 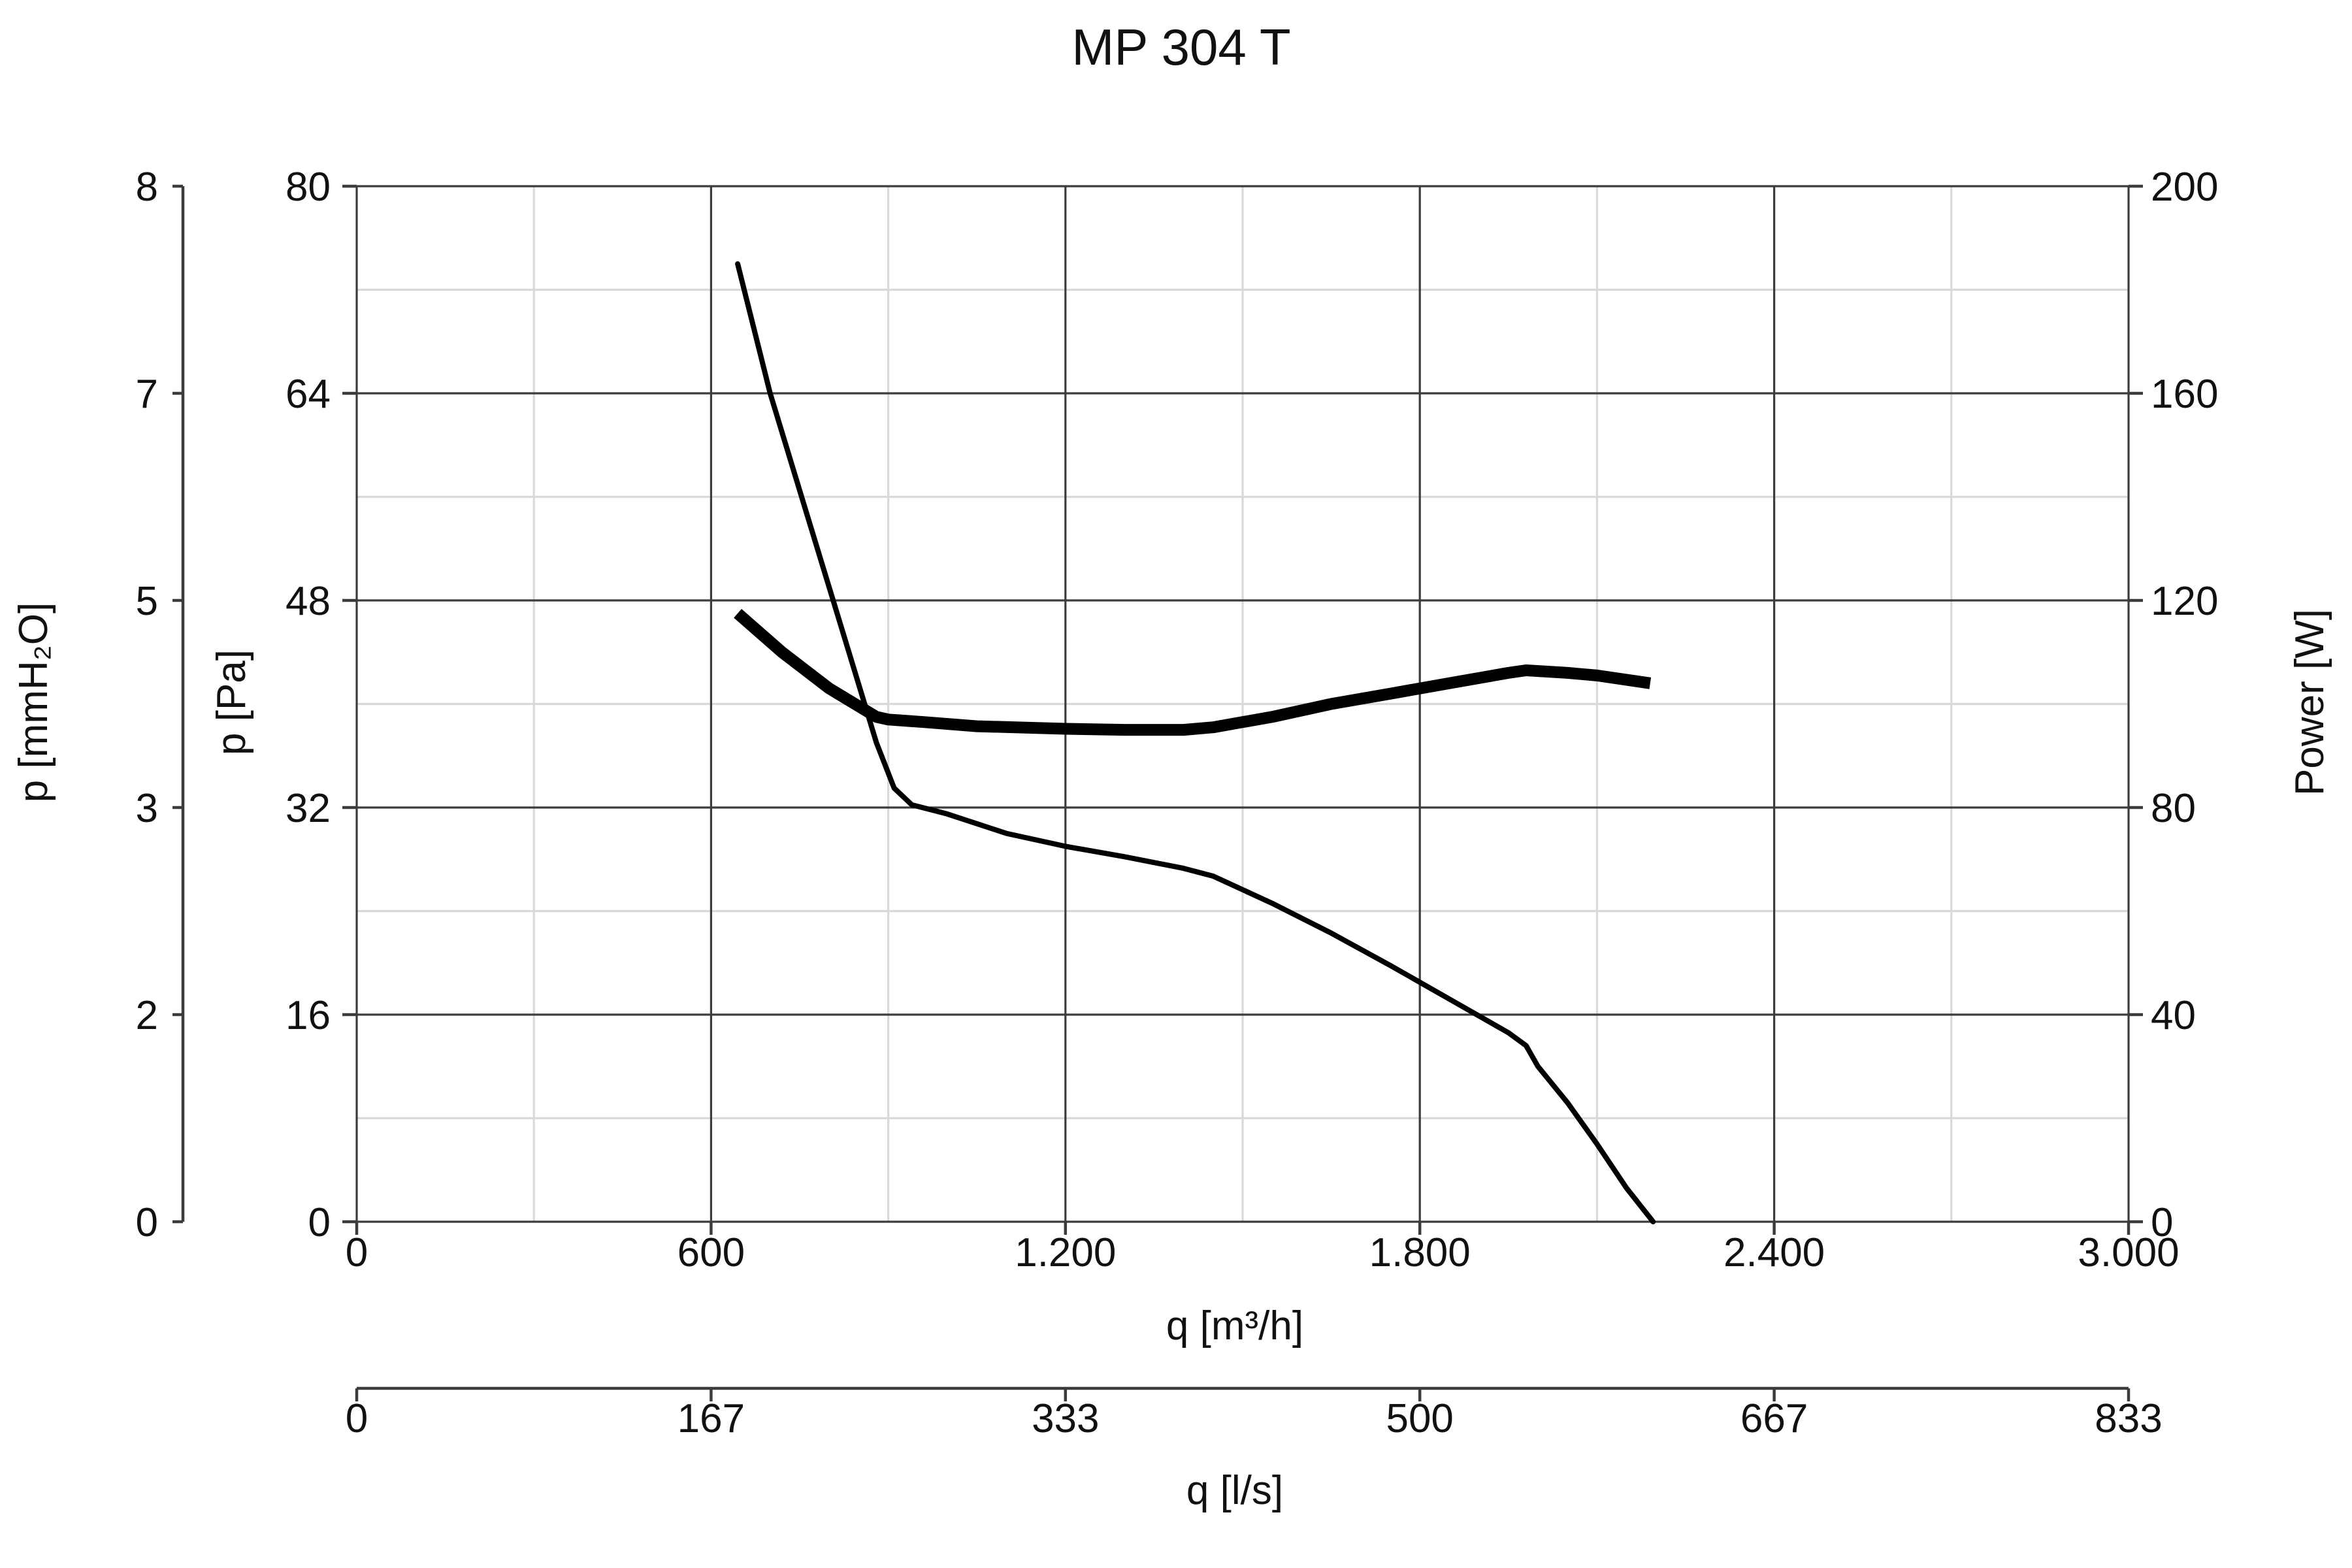 What do you see at coordinates (319, 1222) in the screenshot?
I see `y-tick-label-pa: 0` at bounding box center [319, 1222].